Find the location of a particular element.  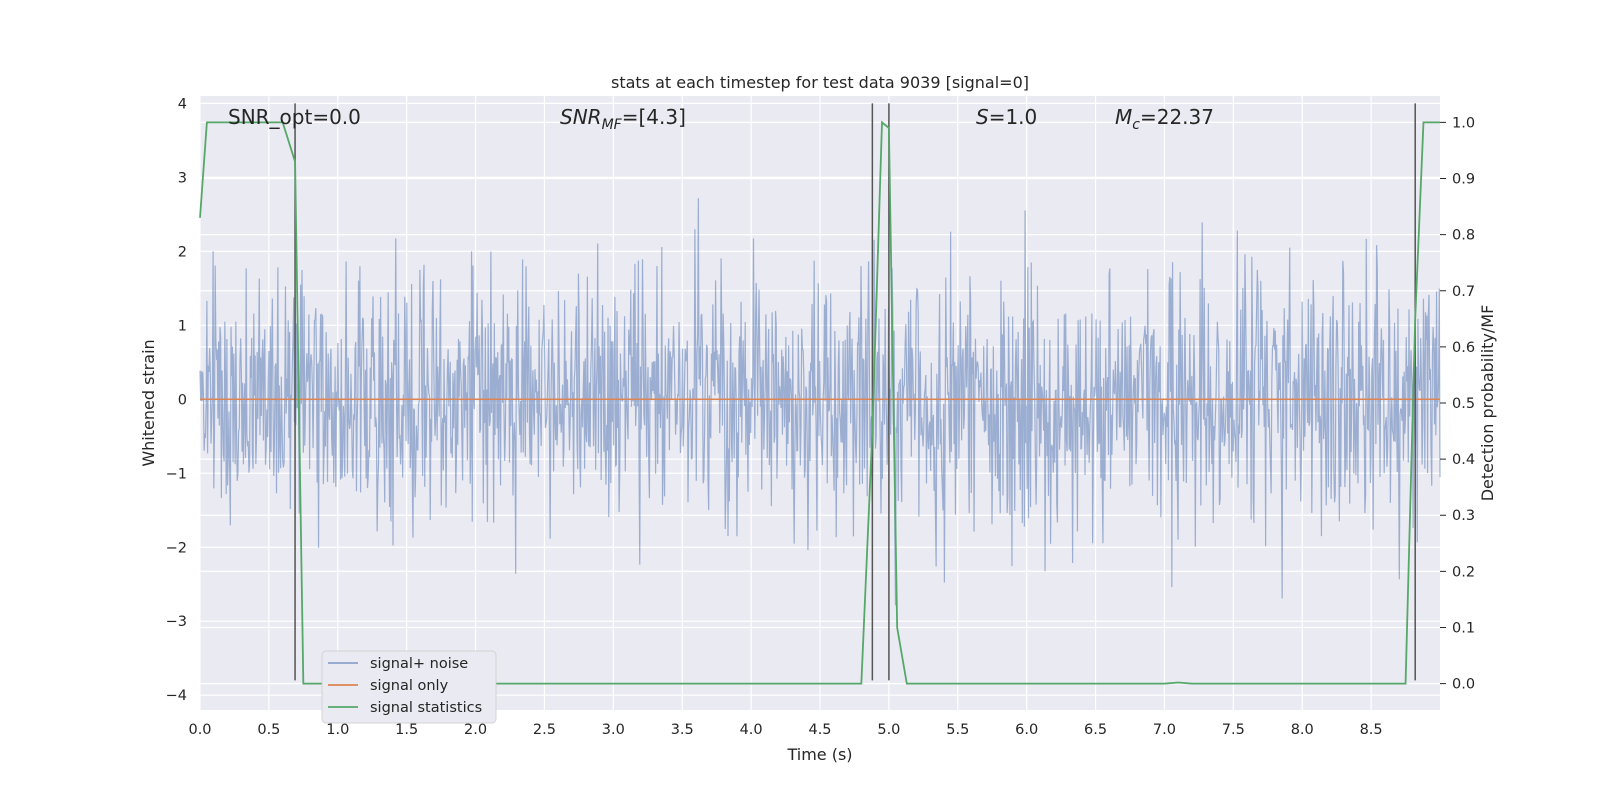

x-tick-label: 7.0 is located at coordinates (1164, 730).